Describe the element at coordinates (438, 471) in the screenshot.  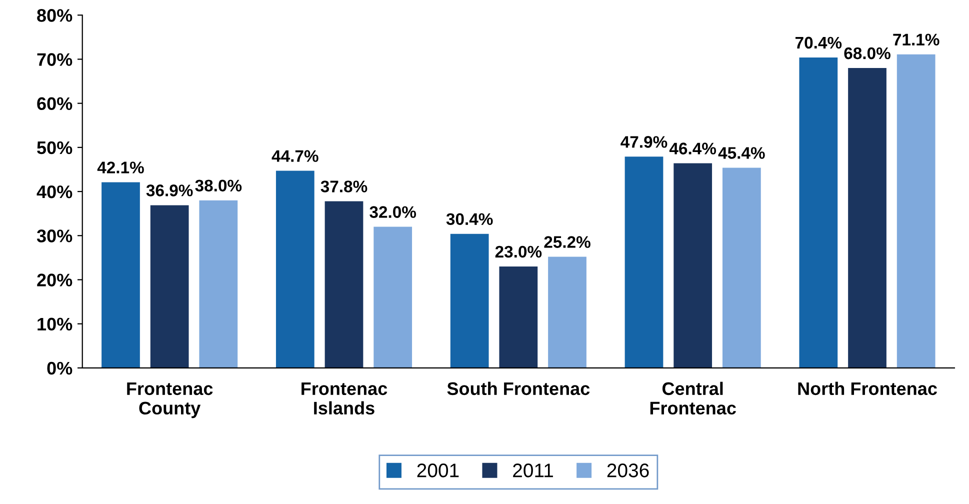
I see `legend-label: 2001` at that location.